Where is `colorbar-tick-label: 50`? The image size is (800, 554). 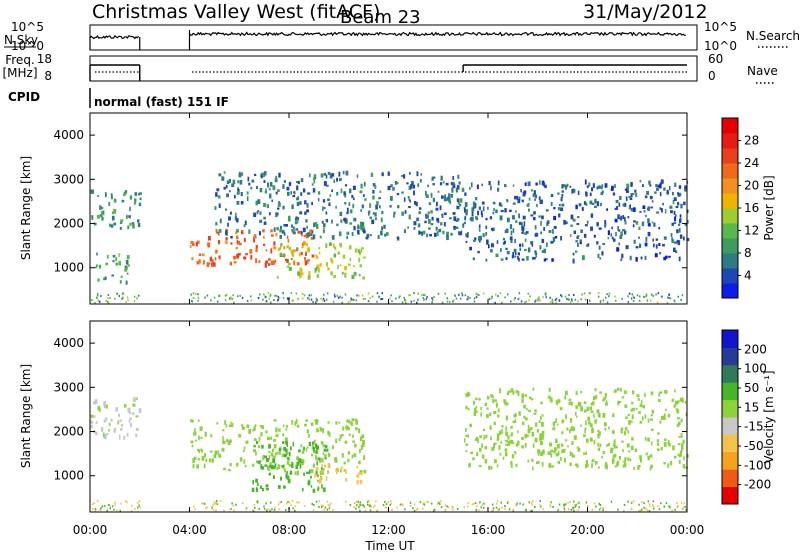 colorbar-tick-label: 50 is located at coordinates (751, 388).